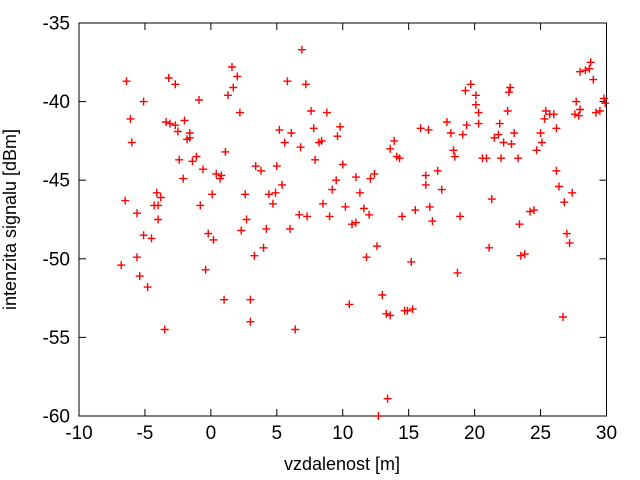 This screenshot has height=480, width=640. What do you see at coordinates (211, 433) in the screenshot?
I see `x-tick-label: 0` at bounding box center [211, 433].